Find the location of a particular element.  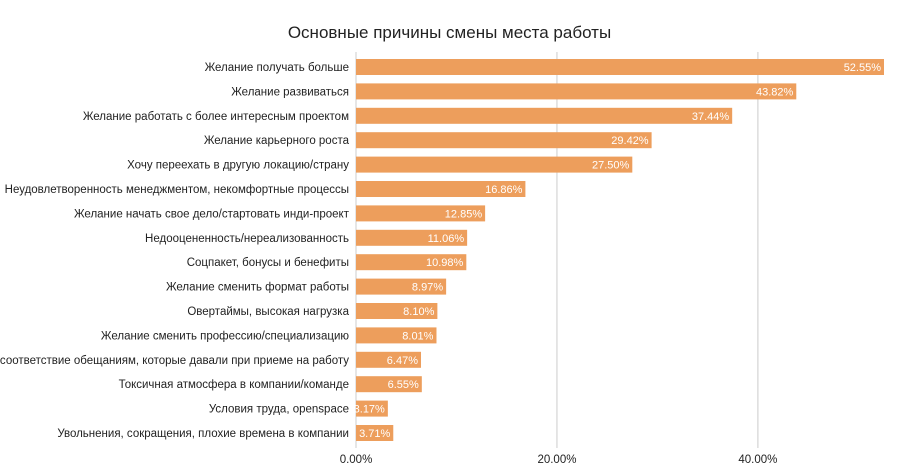

value-label: 8.97% is located at coordinates (427, 288).